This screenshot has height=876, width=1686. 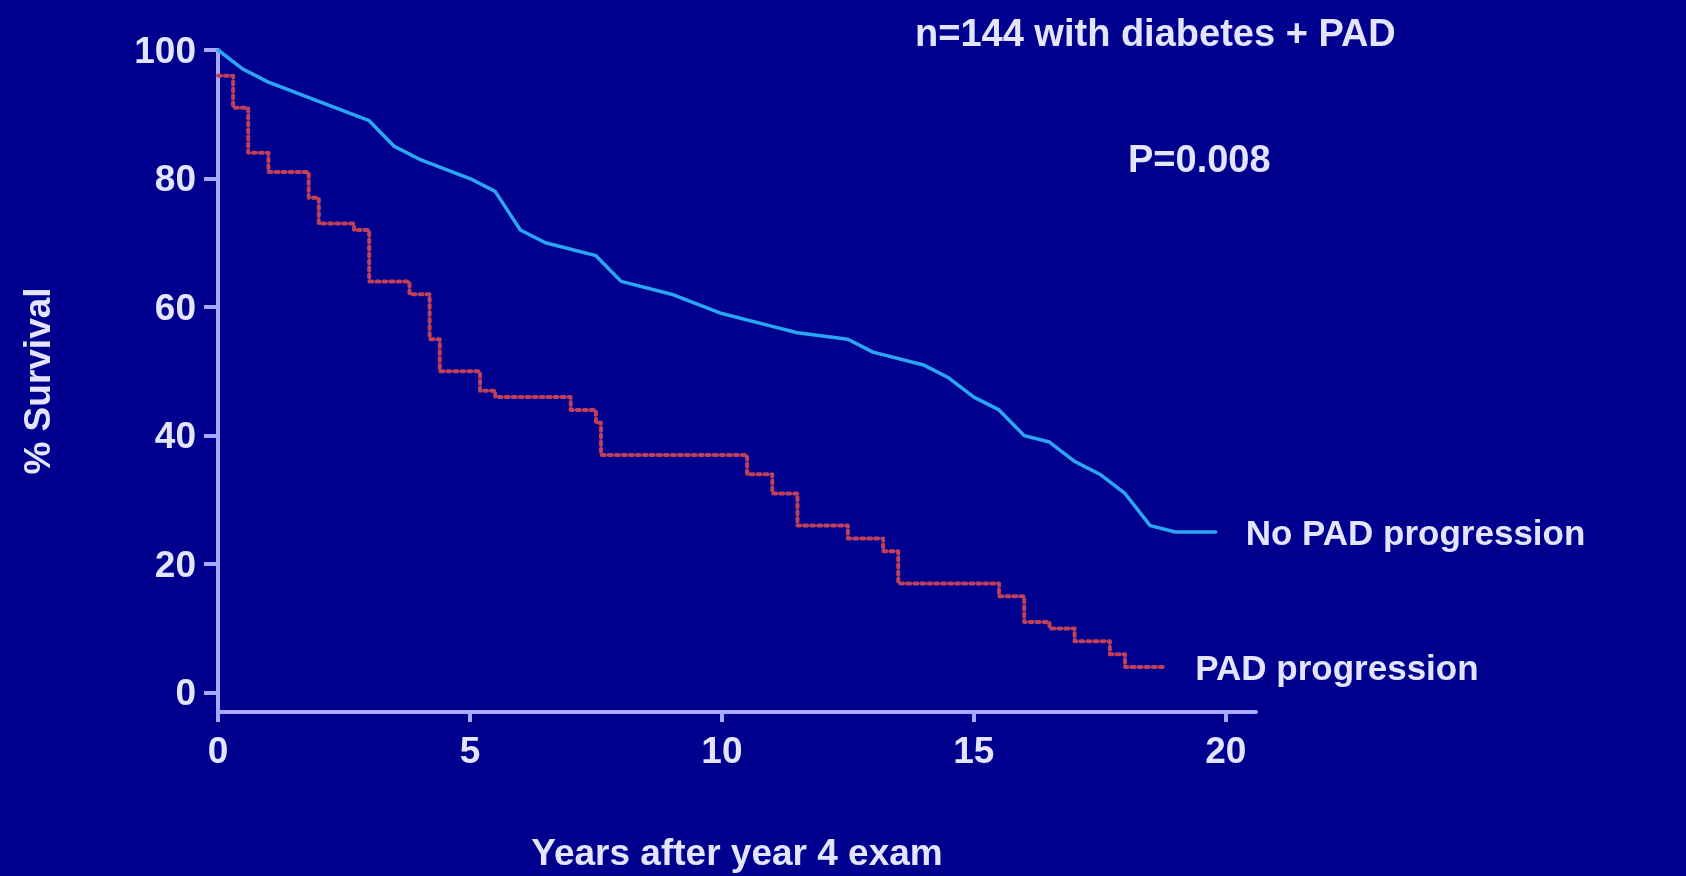 I want to click on y-tick-label: 60, so click(x=175, y=307).